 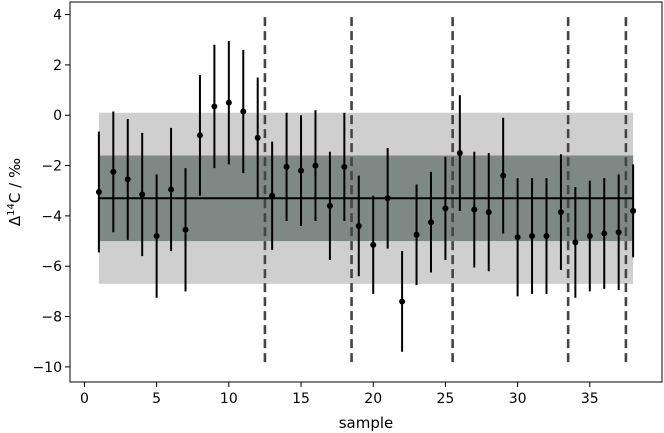 What do you see at coordinates (339, 394) in the screenshot?
I see `x-axis-ticks: 0 5 10 15 20 25 30 35` at bounding box center [339, 394].